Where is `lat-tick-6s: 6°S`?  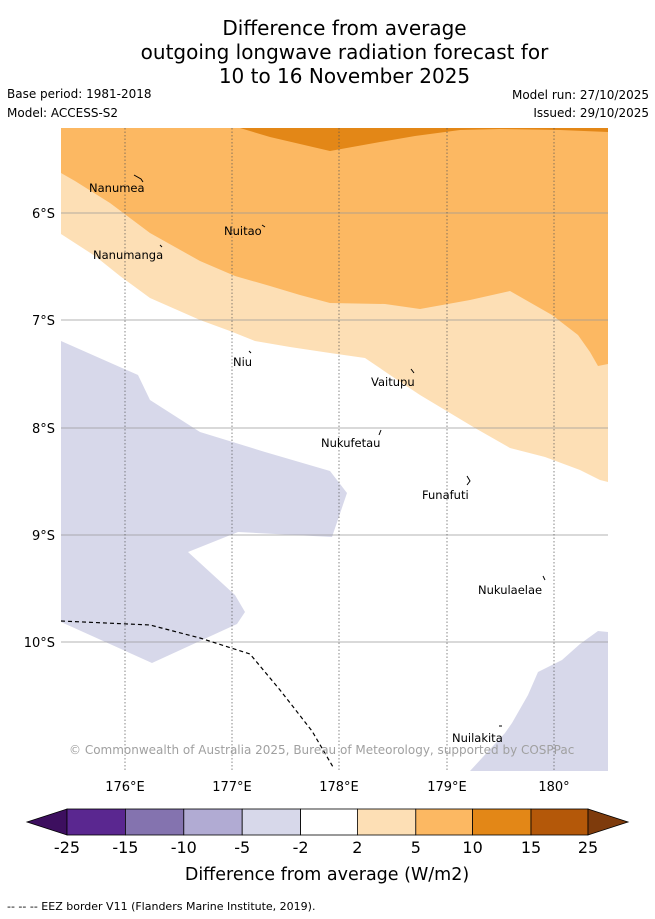
lat-tick-6s: 6°S is located at coordinates (43, 214).